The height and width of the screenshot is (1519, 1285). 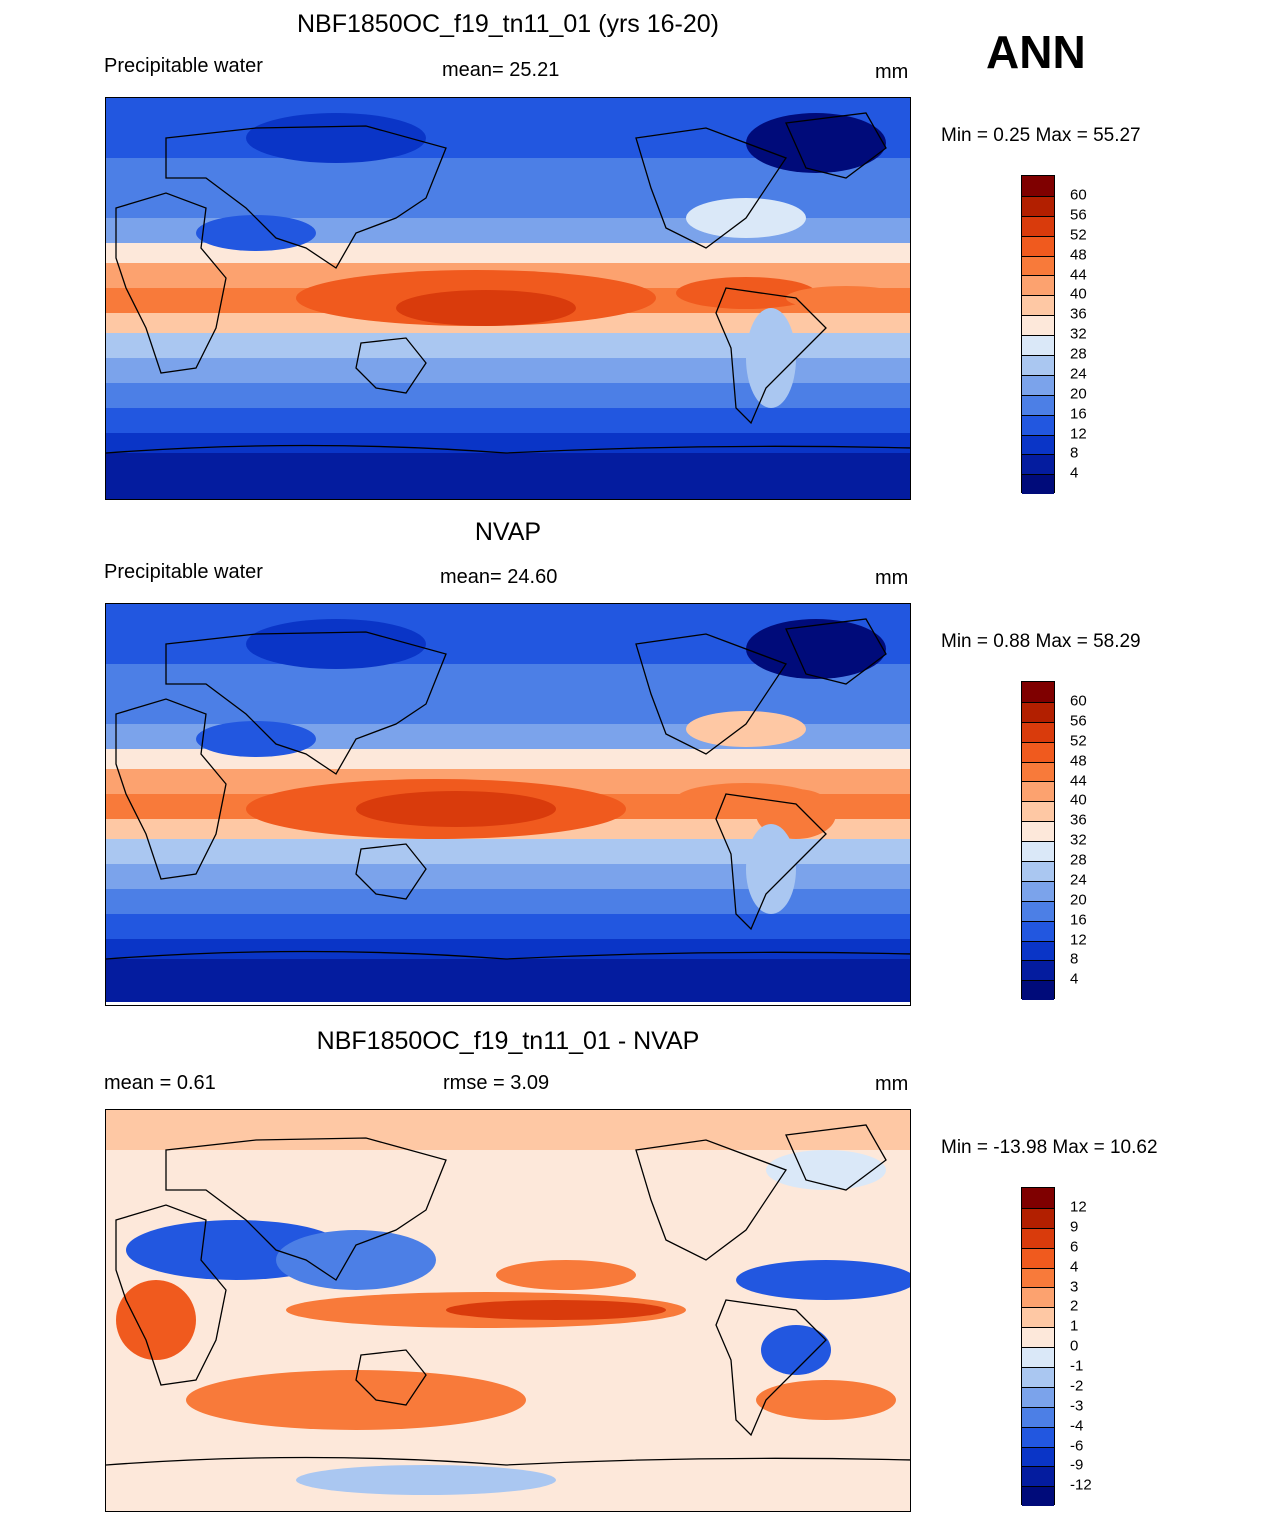 What do you see at coordinates (892, 1084) in the screenshot?
I see `panel-diff-units: mm` at bounding box center [892, 1084].